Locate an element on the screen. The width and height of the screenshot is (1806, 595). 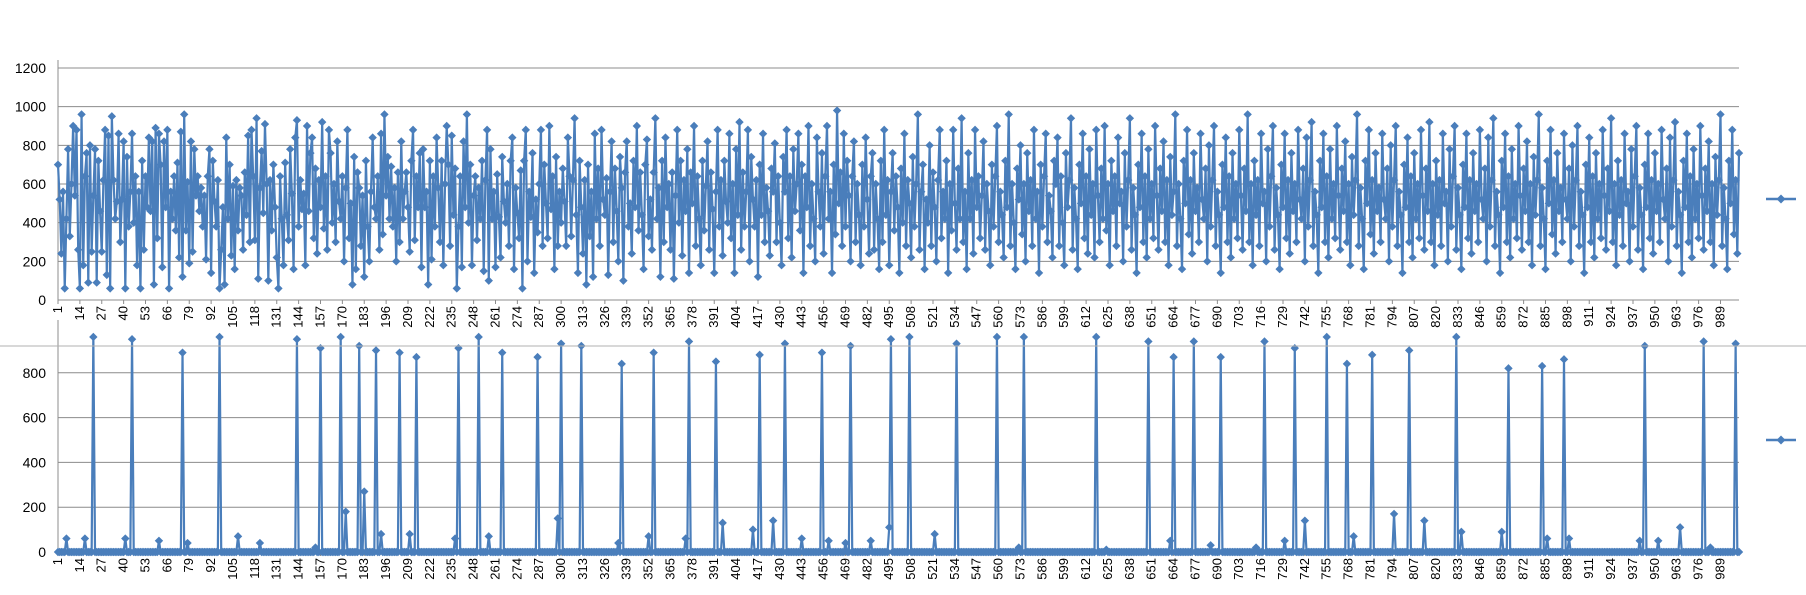
x-tick-label: 586 is located at coordinates (1041, 569).